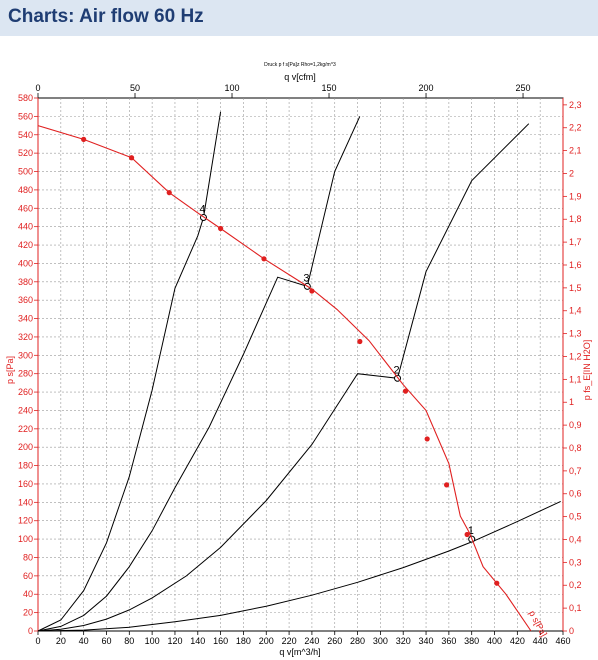  I want to click on y-left-tick-label: 160, so click(25, 484).